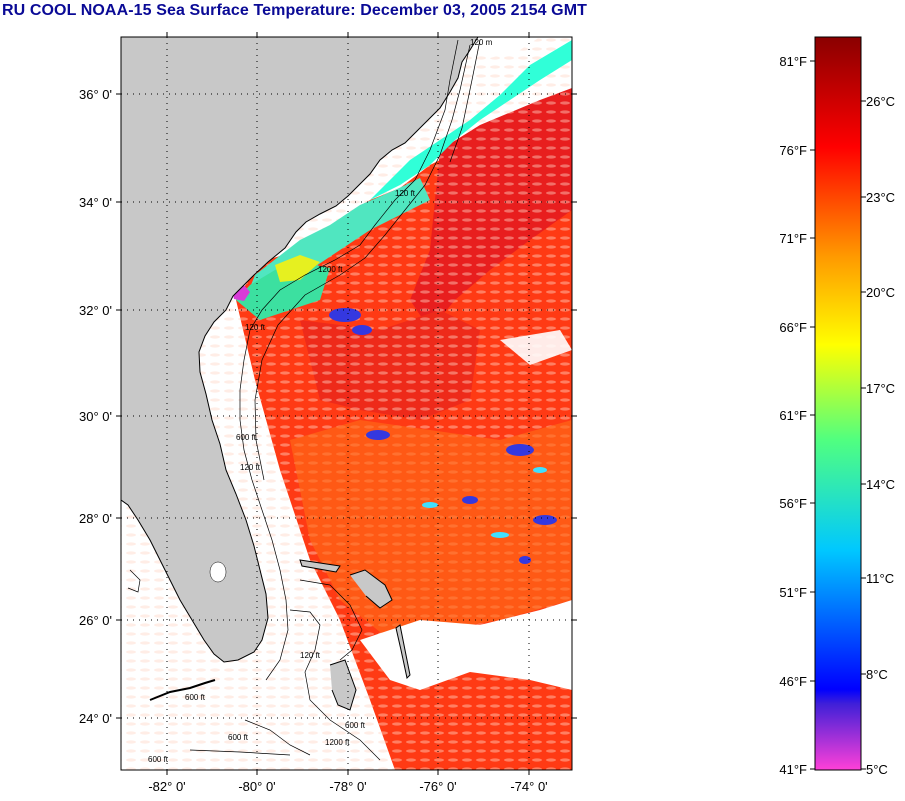 The height and width of the screenshot is (801, 905). I want to click on cold-nearshore-band, so click(471, 120).